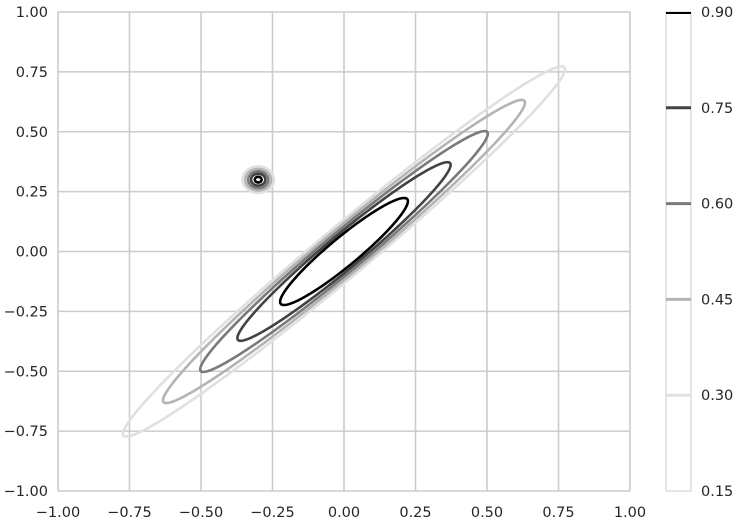  Describe the element at coordinates (344, 513) in the screenshot. I see `x-tick-label: 0.00` at that location.